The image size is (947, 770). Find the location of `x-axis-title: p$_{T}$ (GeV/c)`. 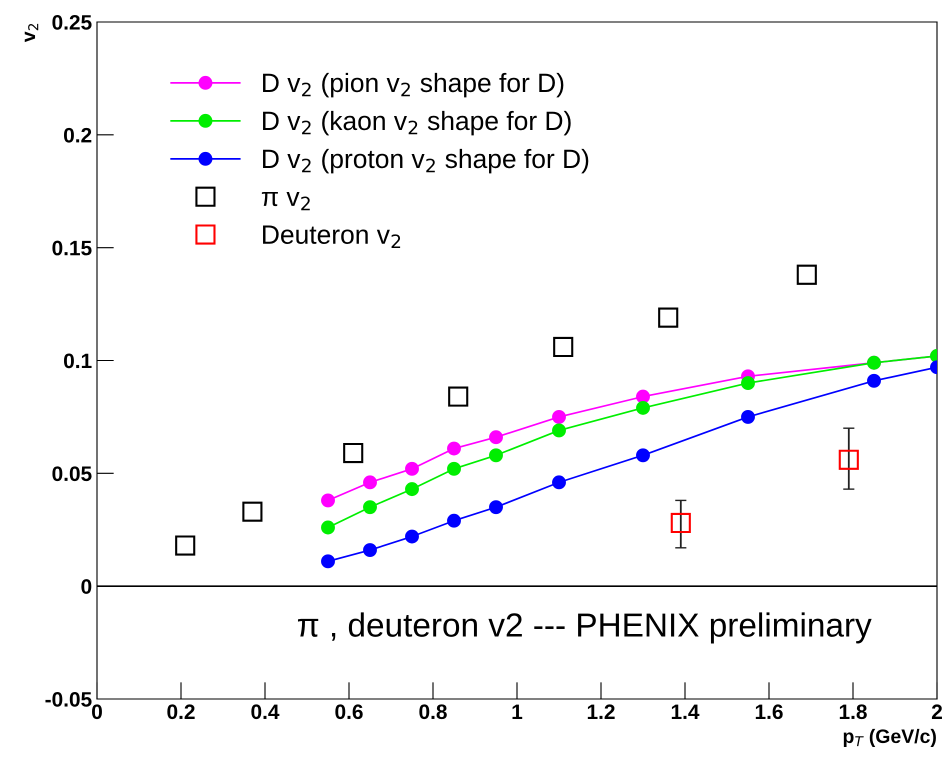

x-axis-title: p$_{T}$ (GeV/c) is located at coordinates (890, 737).